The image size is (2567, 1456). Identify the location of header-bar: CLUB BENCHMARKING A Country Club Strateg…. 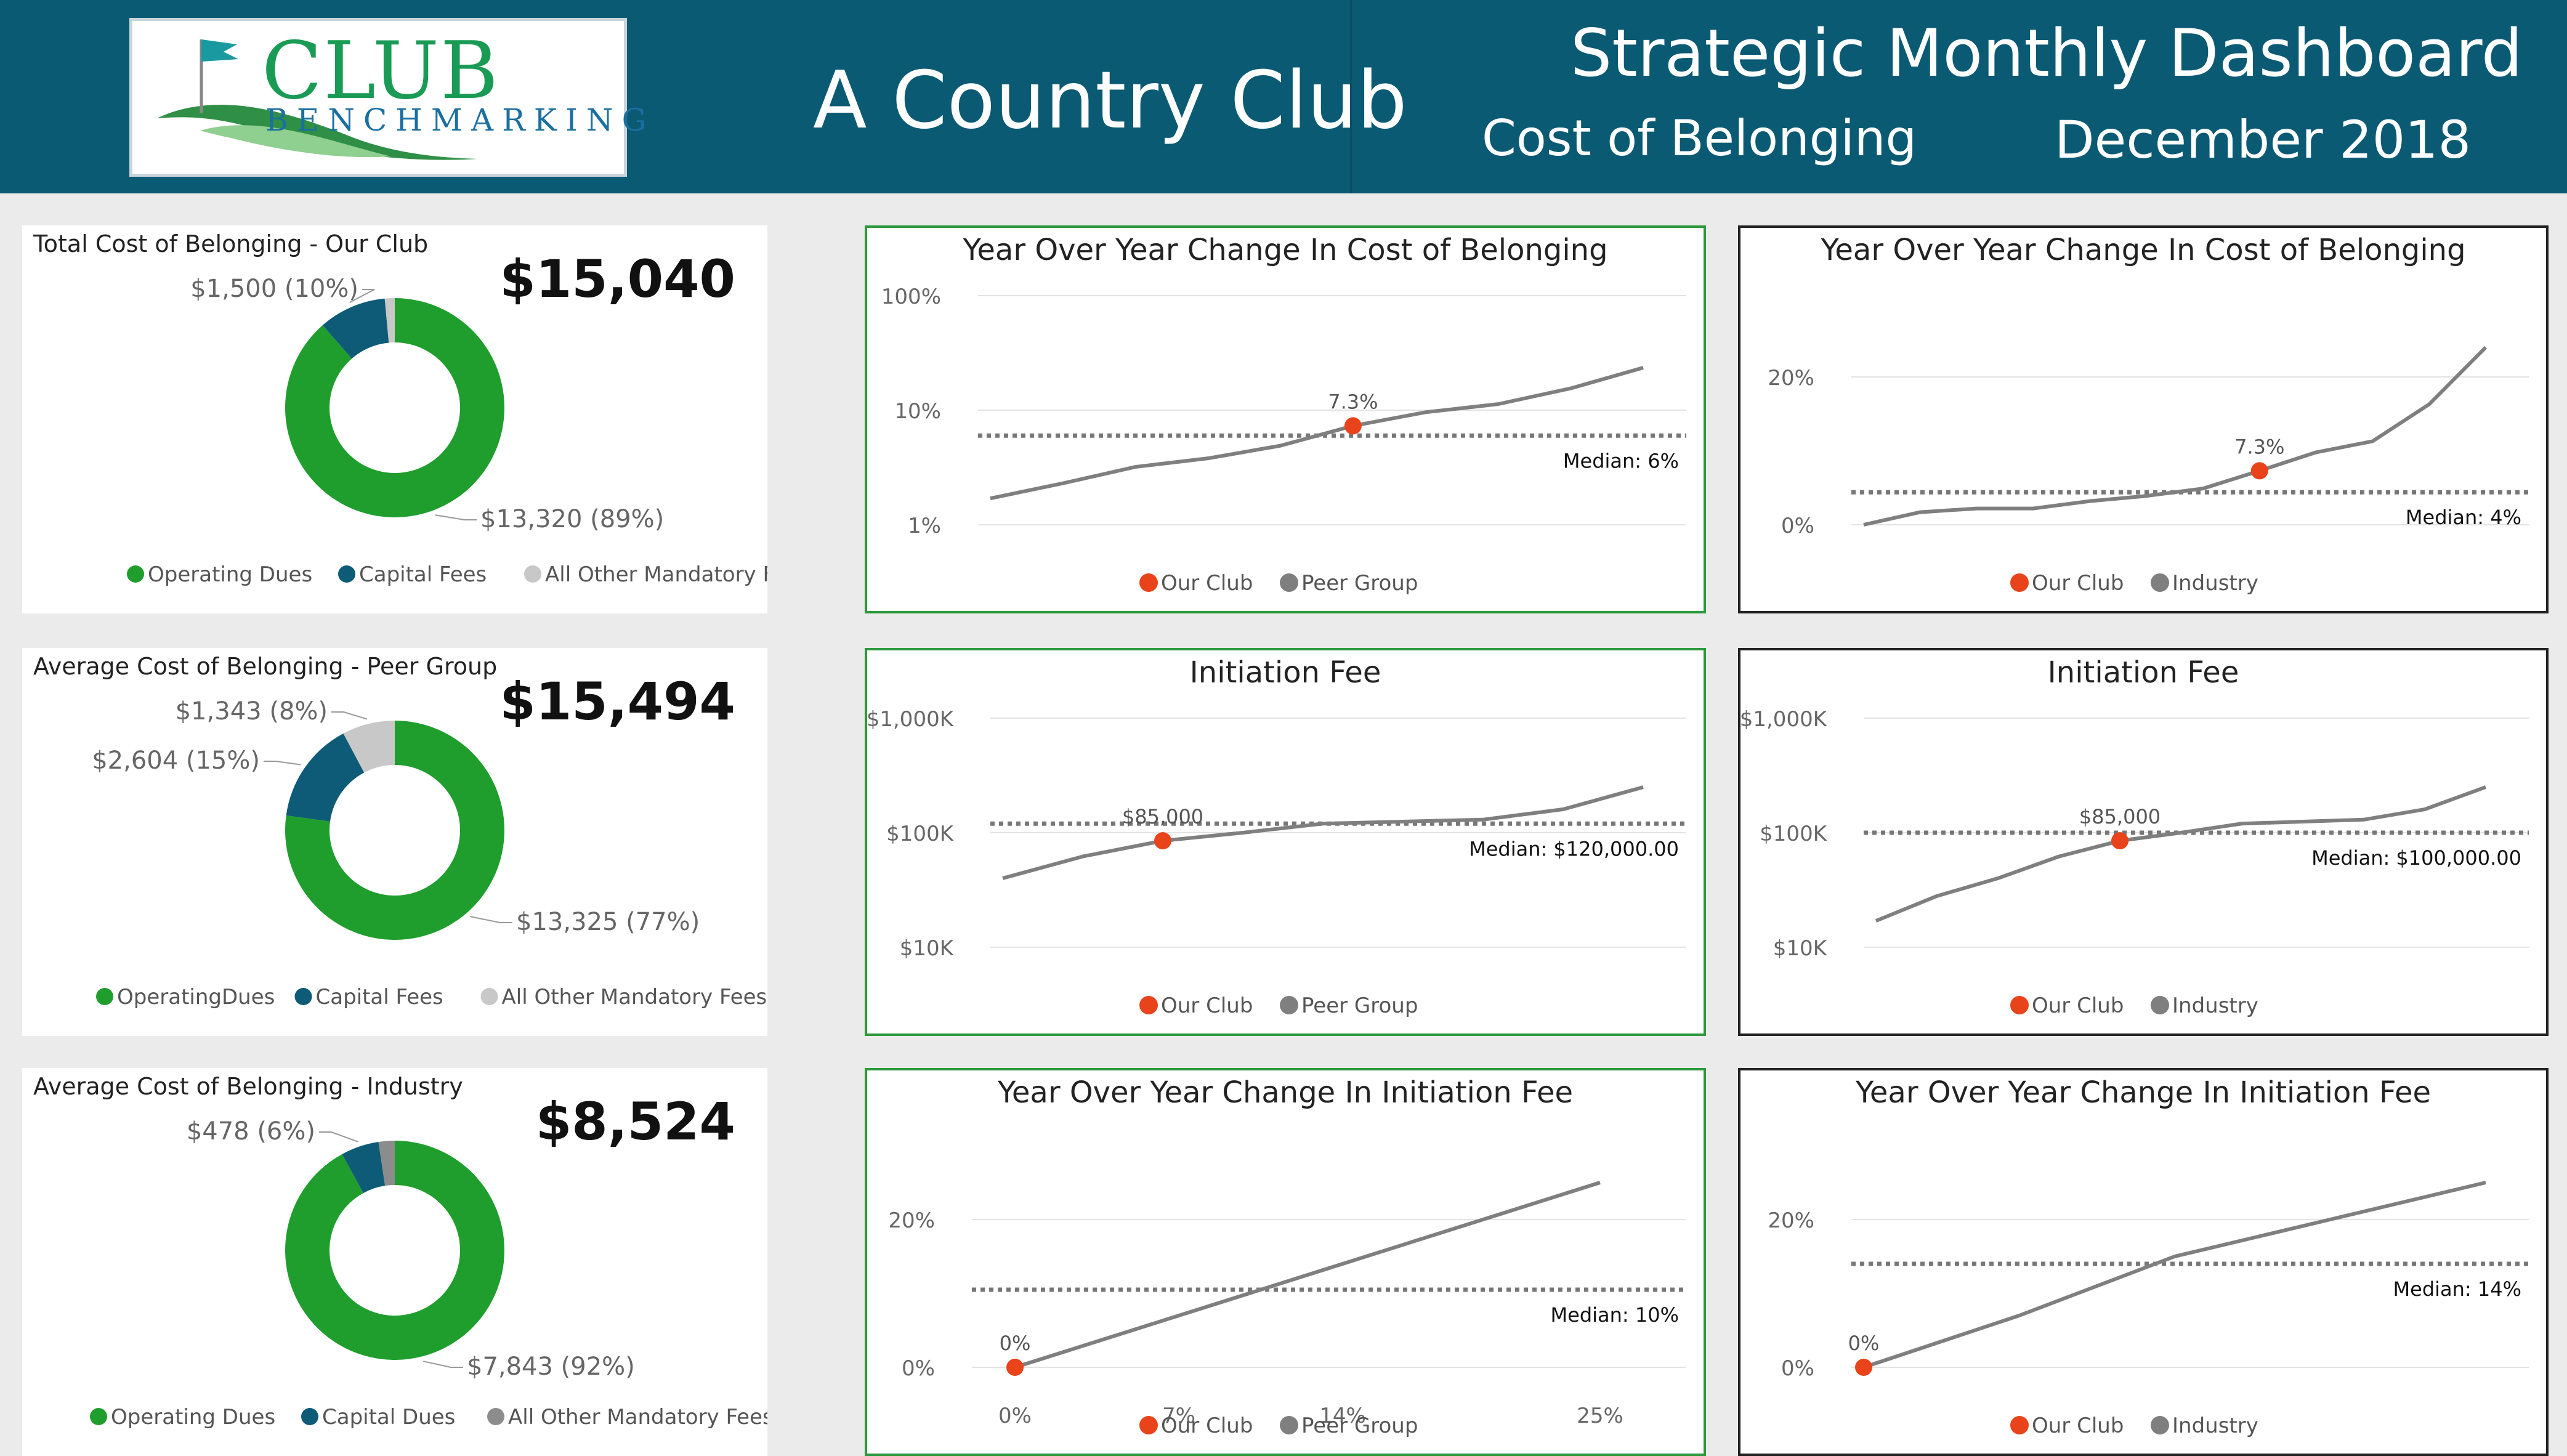
(1283, 96).